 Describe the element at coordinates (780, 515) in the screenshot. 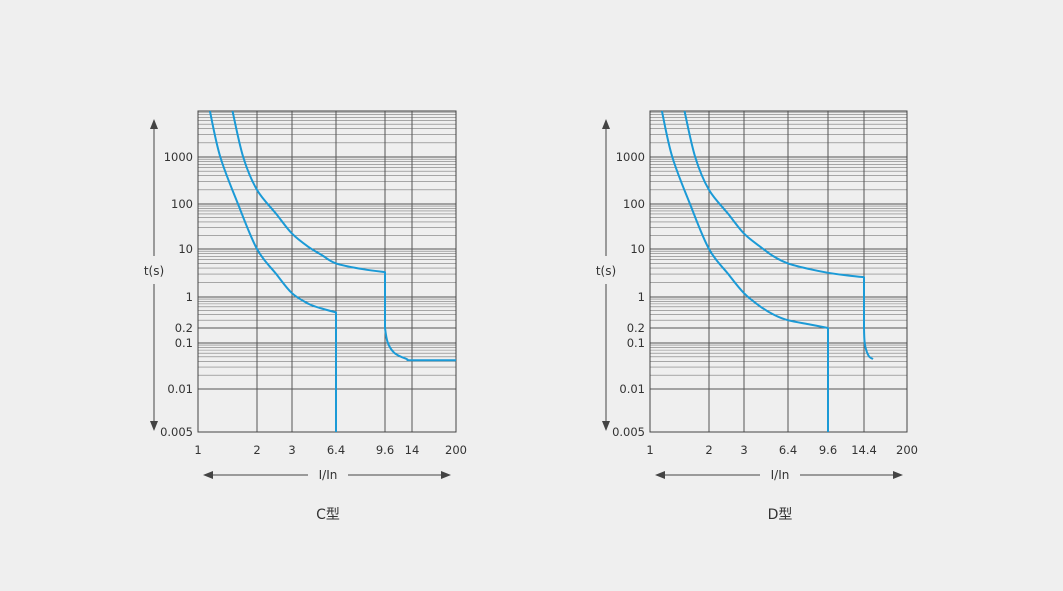

I see `chart-title: D型` at that location.